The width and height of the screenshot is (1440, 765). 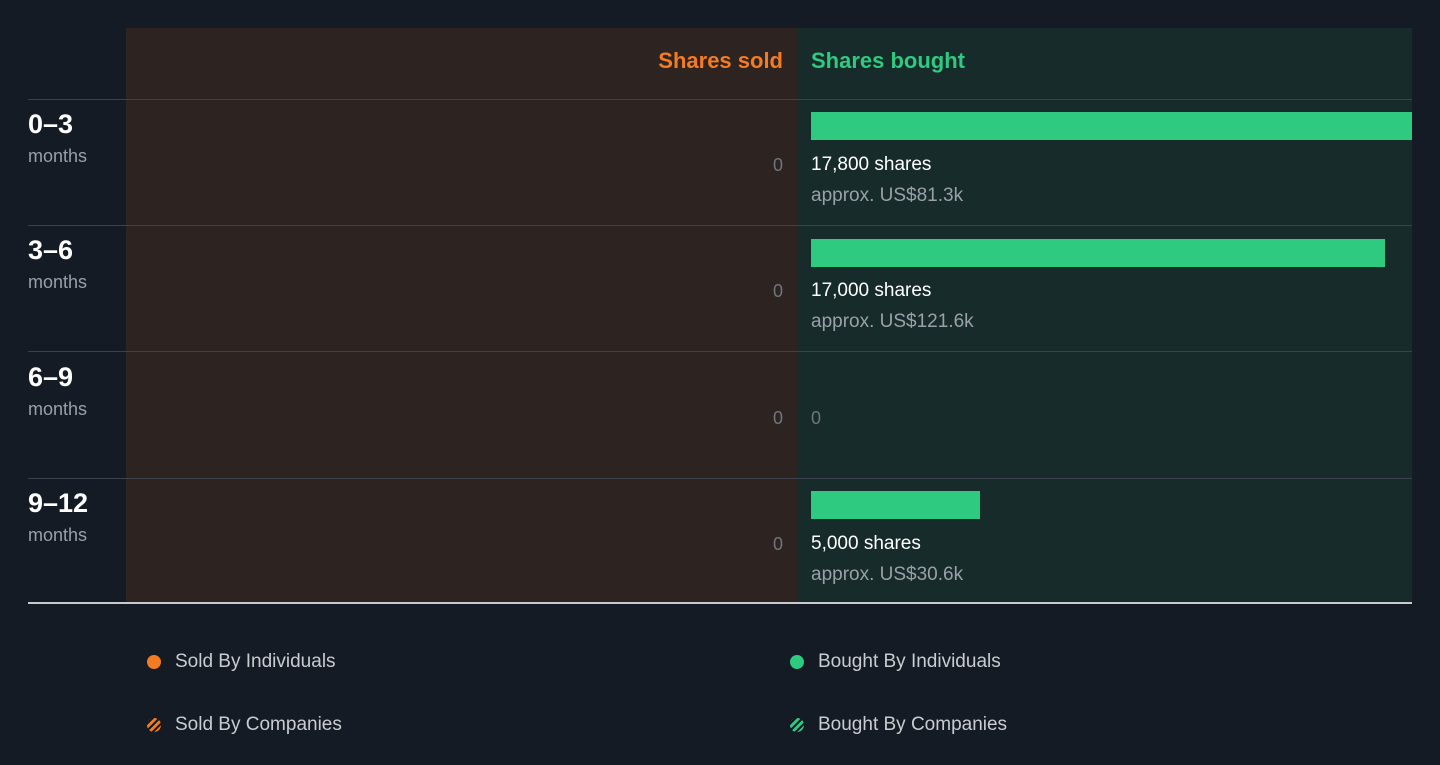 What do you see at coordinates (887, 195) in the screenshot?
I see `bought-value-0-3-months: approx. US$81.3k` at bounding box center [887, 195].